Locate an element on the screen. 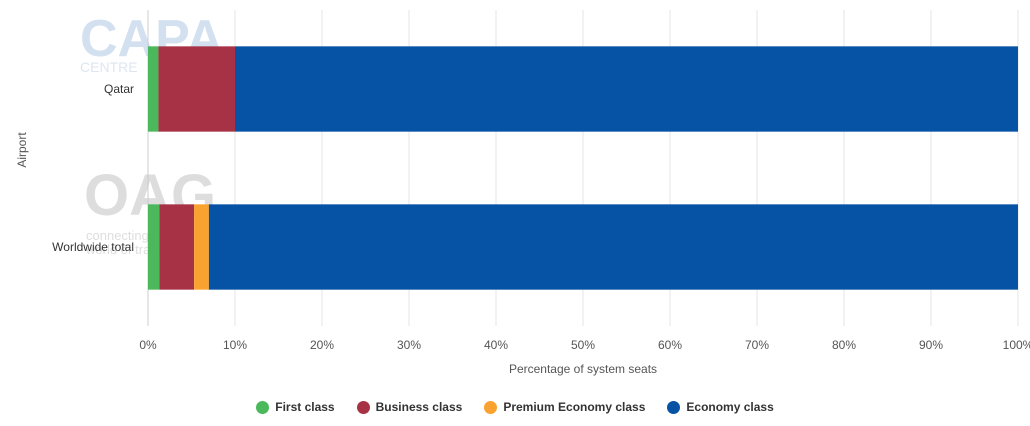 This screenshot has height=426, width=1030. bar-qatar-first-class is located at coordinates (153, 89).